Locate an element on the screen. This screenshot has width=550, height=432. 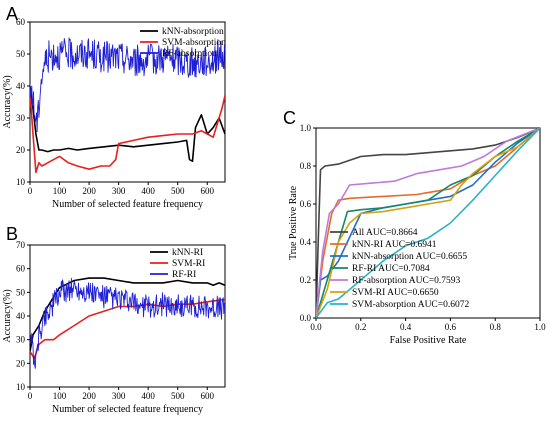
panel-letter-c: C is located at coordinates (289, 118).